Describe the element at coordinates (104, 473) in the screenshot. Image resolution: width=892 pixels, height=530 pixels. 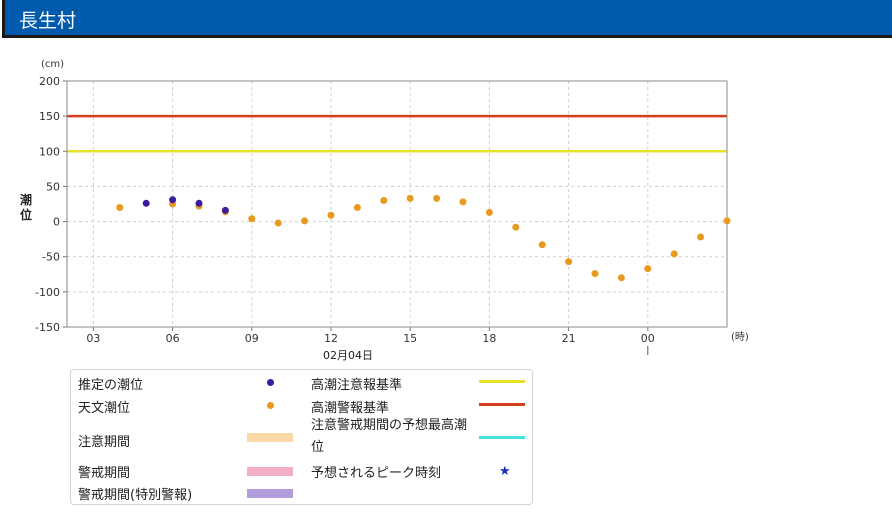
I see `legend-warning-period-label: 警戒期間` at that location.